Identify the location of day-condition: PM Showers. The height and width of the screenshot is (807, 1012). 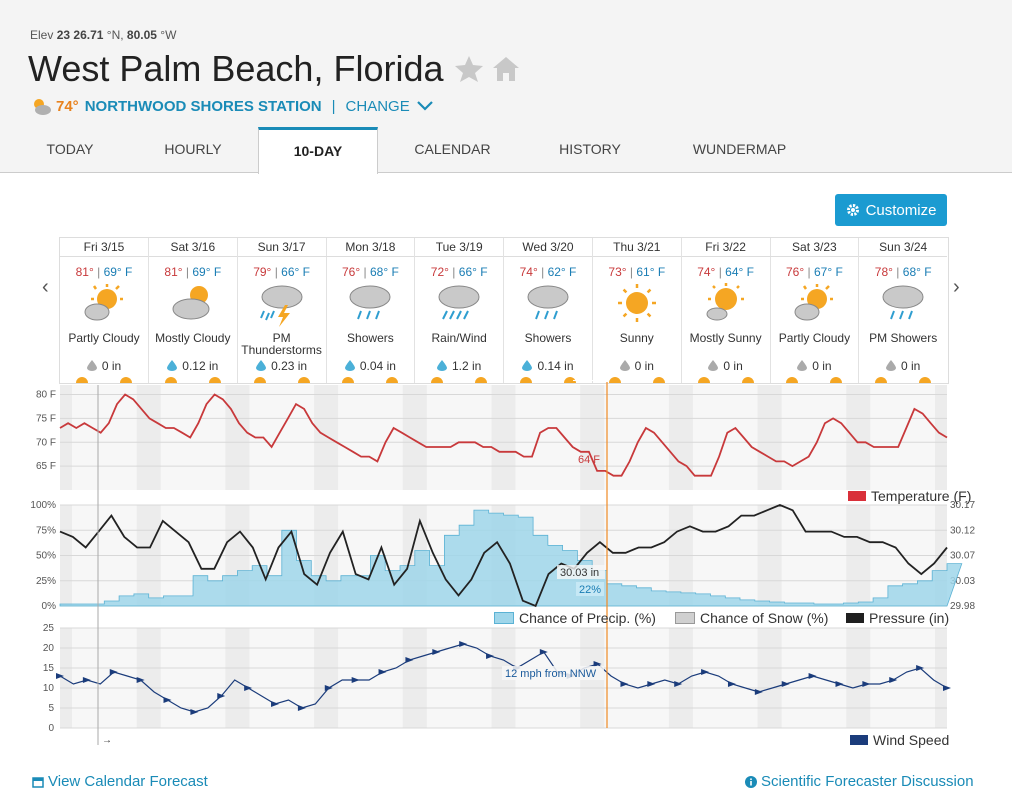
(903, 338).